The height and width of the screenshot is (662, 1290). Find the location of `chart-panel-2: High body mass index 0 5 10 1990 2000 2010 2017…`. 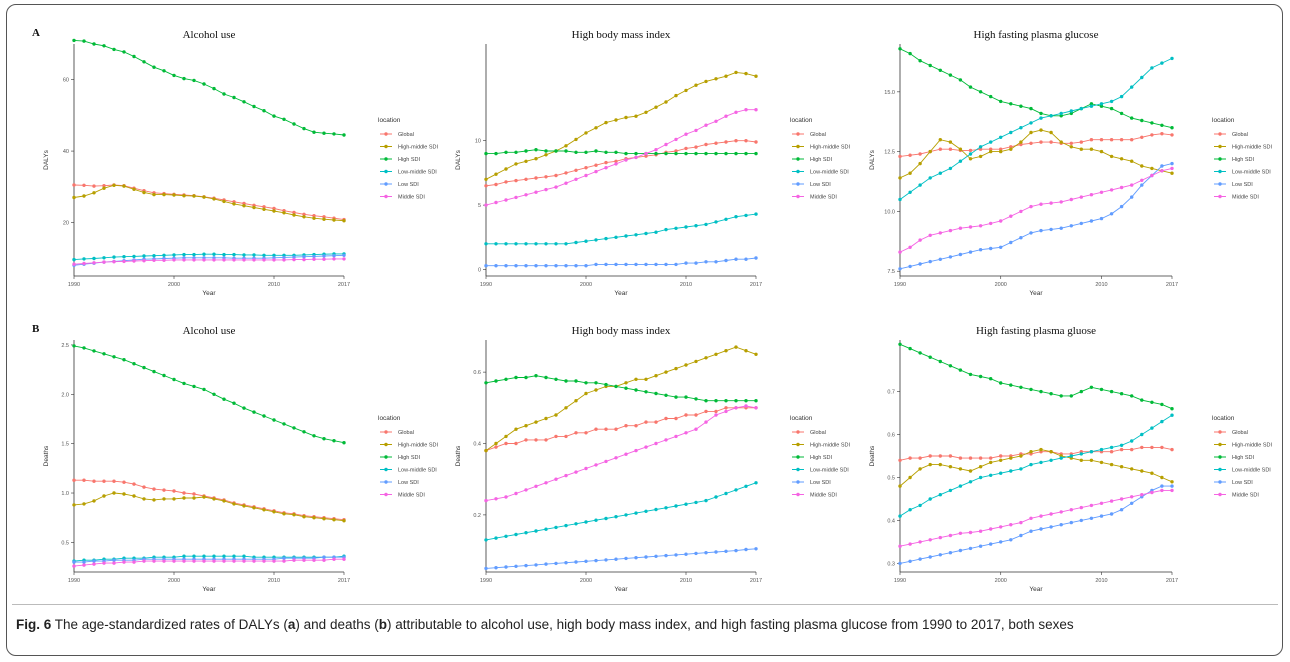

chart-panel-2: High body mass index 0 5 10 1990 2000 2010 2017… is located at coordinates (653, 163).